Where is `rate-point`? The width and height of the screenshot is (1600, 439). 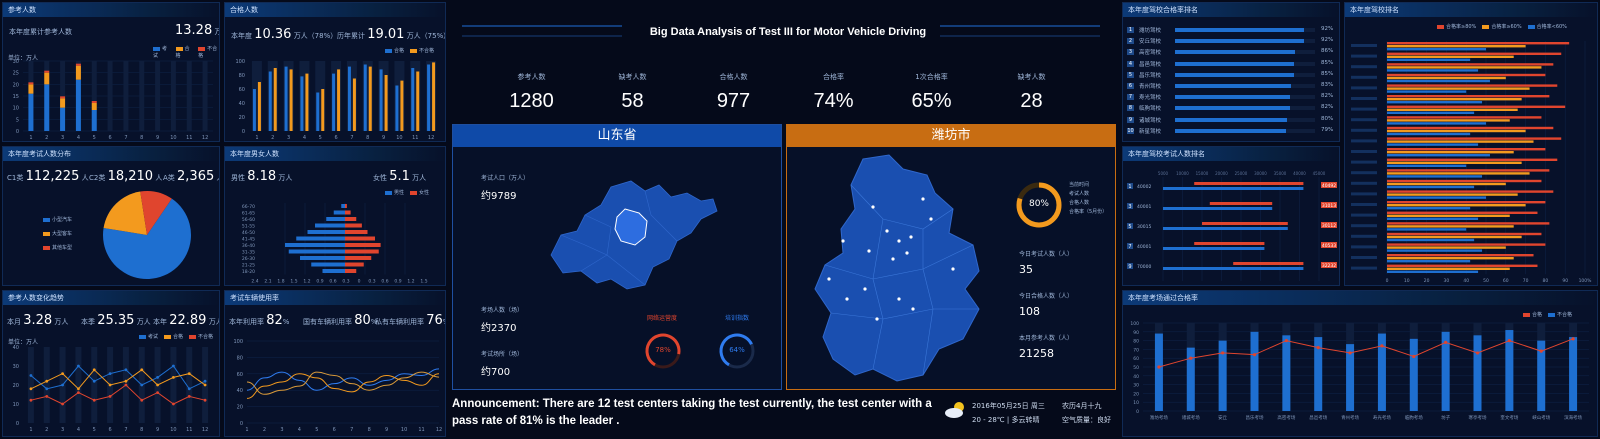
rate-point is located at coordinates (1254, 355).